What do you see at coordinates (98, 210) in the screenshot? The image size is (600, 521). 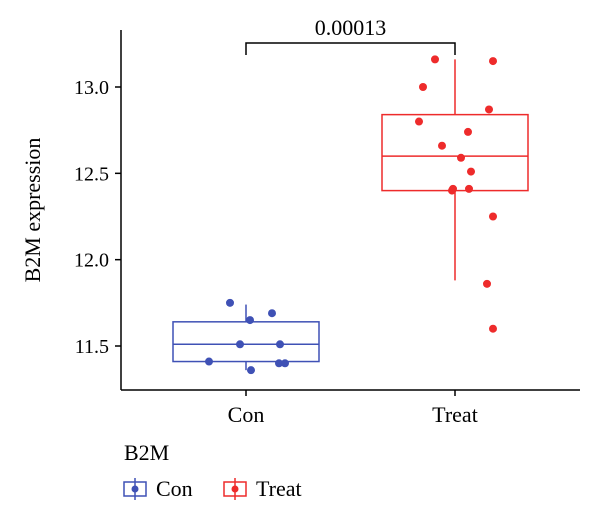 I see `y-axis: 11.5 12.0 12.5 13.0` at bounding box center [98, 210].